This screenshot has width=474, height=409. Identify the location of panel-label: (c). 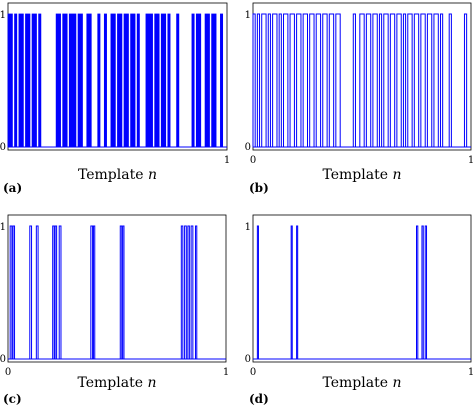
(12, 399).